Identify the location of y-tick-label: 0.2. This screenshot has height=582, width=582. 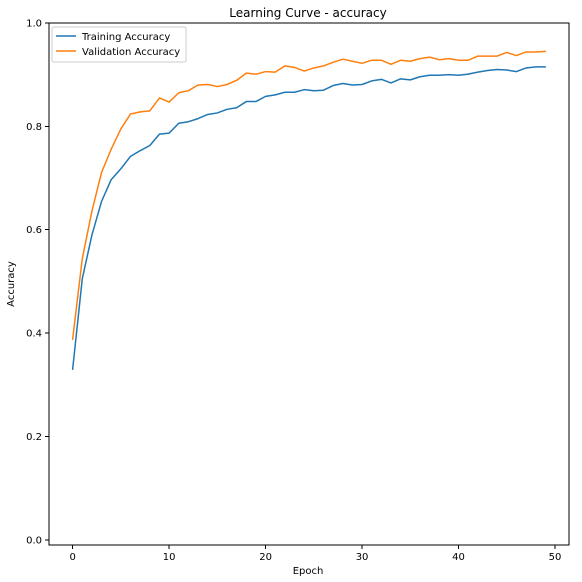
(34, 437).